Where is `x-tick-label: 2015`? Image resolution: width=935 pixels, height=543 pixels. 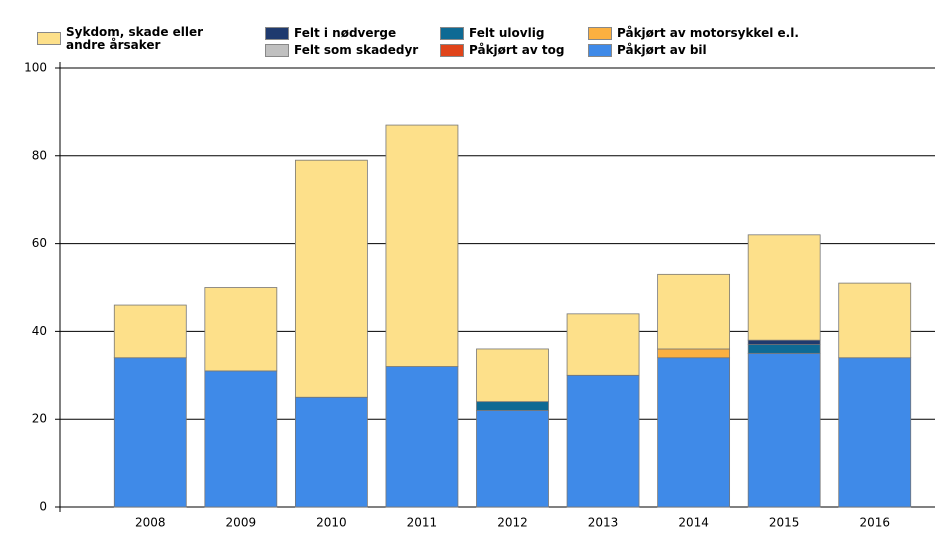 x-tick-label: 2015 is located at coordinates (784, 523).